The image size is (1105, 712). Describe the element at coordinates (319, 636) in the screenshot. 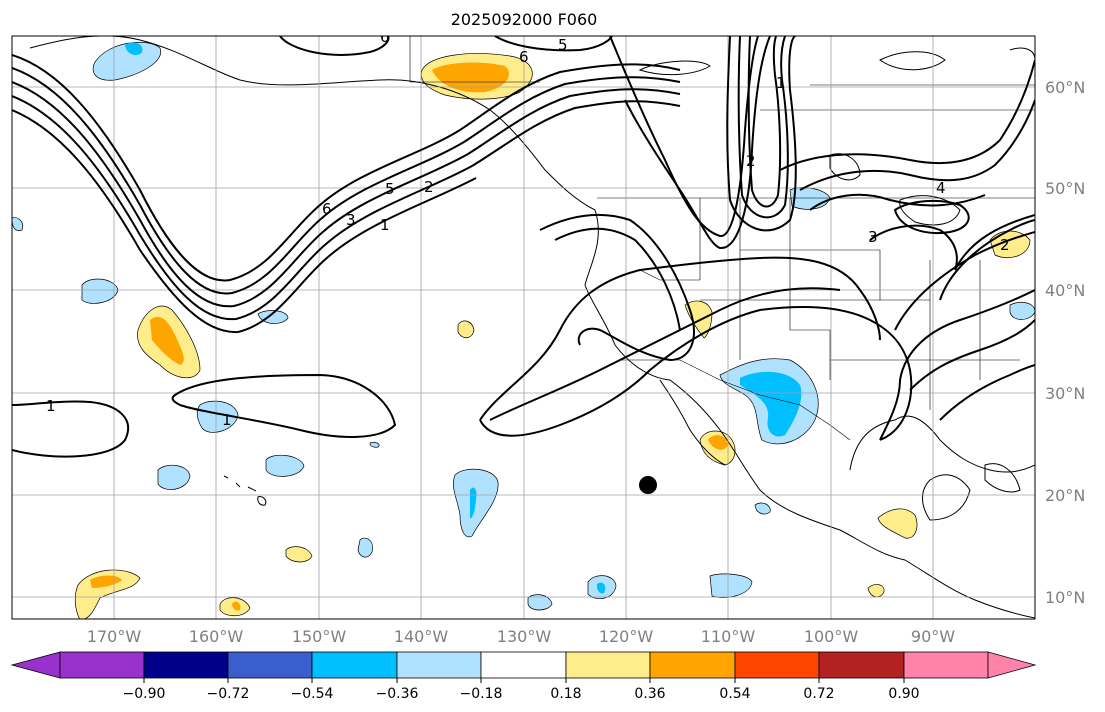

I see `lon-label-150w: 150°W` at that location.